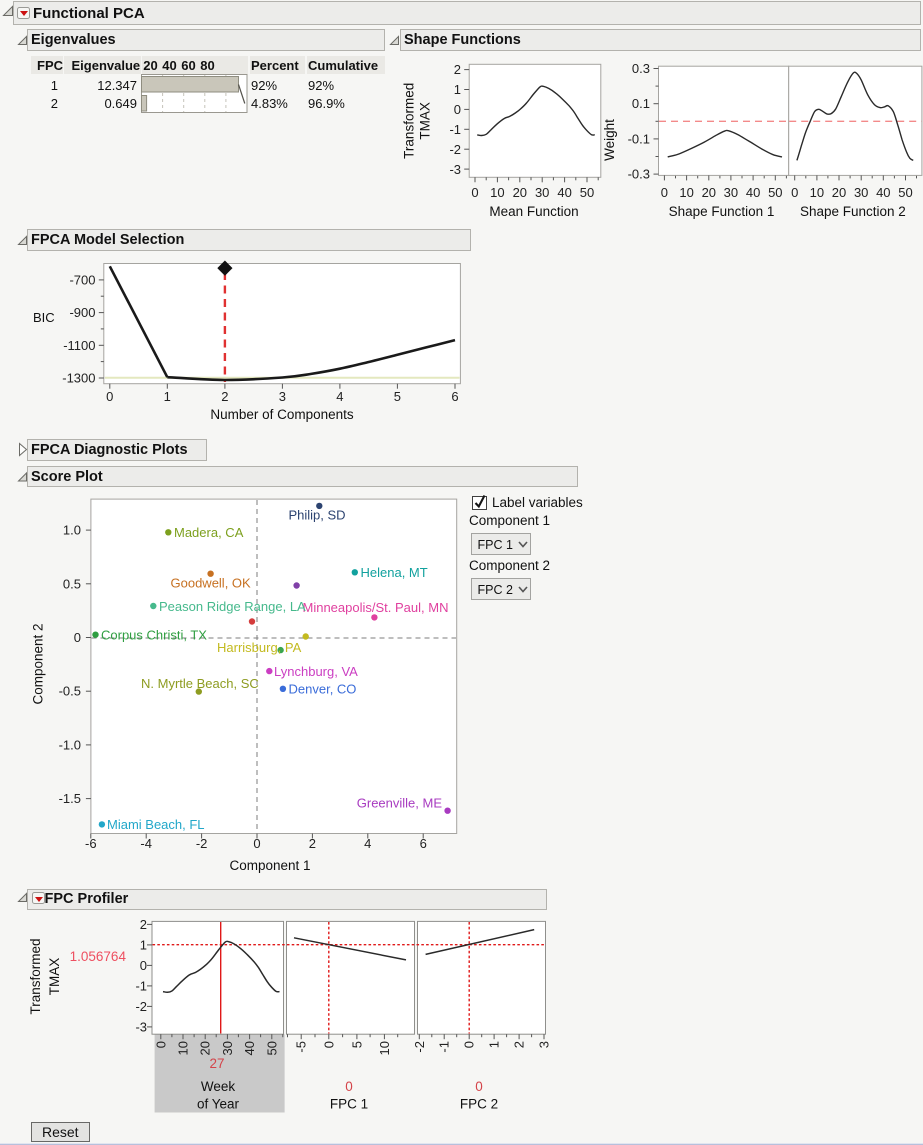 Image resolution: width=923 pixels, height=1145 pixels. I want to click on svg-text: -1100, so click(79, 345).